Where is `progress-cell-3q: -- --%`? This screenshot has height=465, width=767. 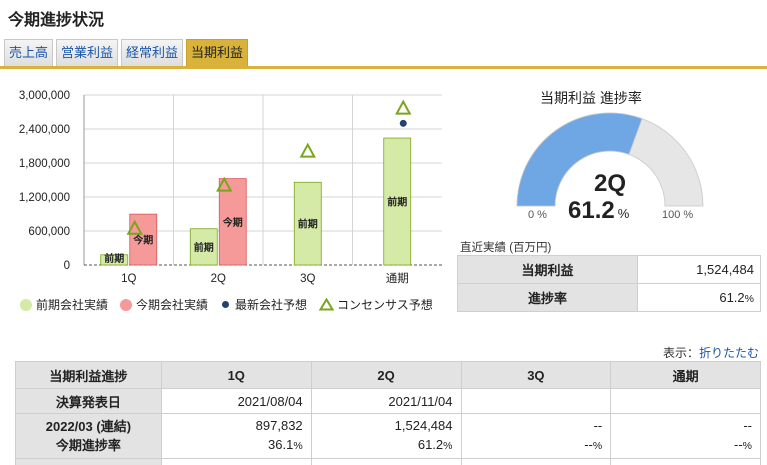
progress-cell-3q: -- --% is located at coordinates (536, 436).